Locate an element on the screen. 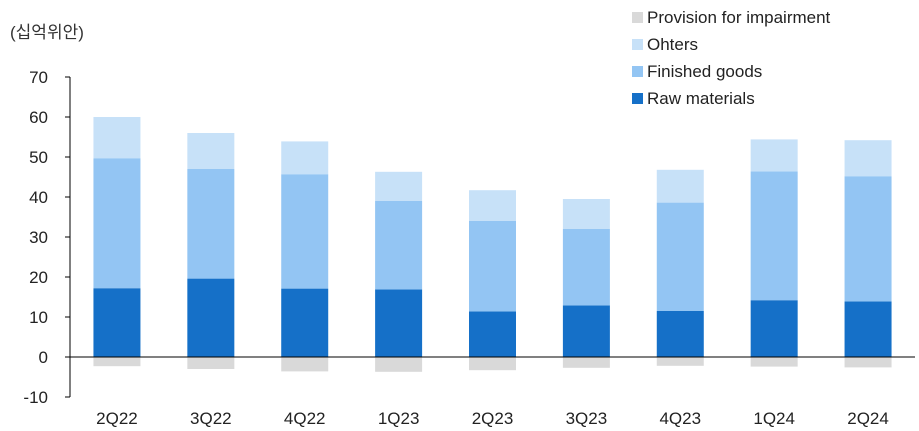 The width and height of the screenshot is (919, 431). y-tick-label: 70 is located at coordinates (38, 77).